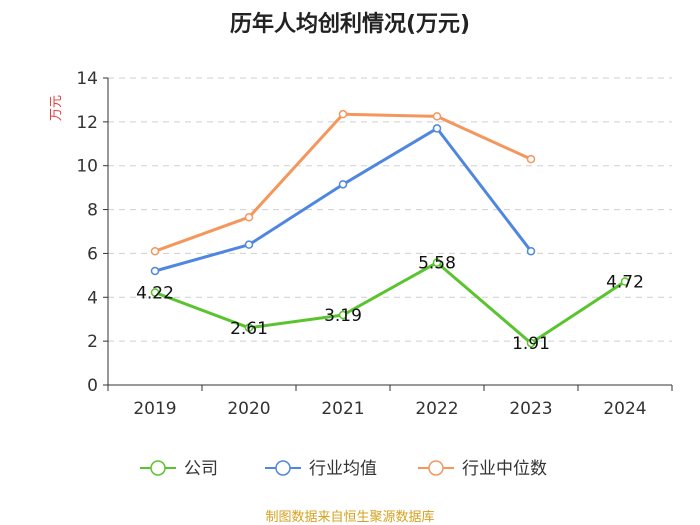  I want to click on y-tick-label: 4, so click(92, 298).